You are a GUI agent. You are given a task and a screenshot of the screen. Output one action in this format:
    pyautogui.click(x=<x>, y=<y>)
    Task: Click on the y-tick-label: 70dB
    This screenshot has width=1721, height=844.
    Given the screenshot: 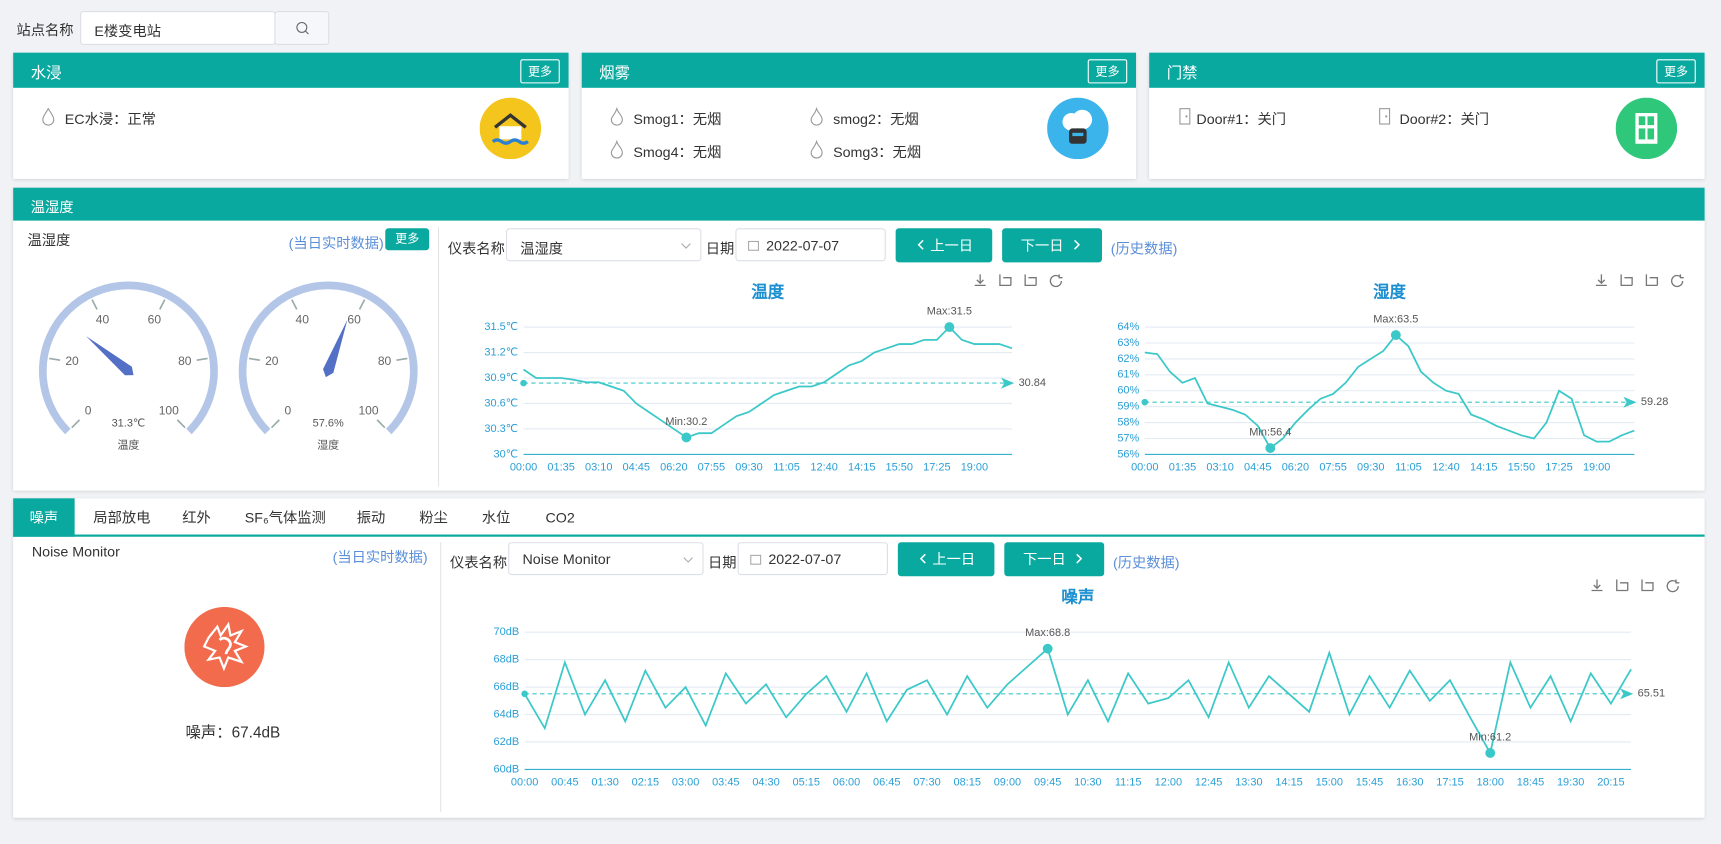 What is the action you would take?
    pyautogui.click(x=507, y=632)
    